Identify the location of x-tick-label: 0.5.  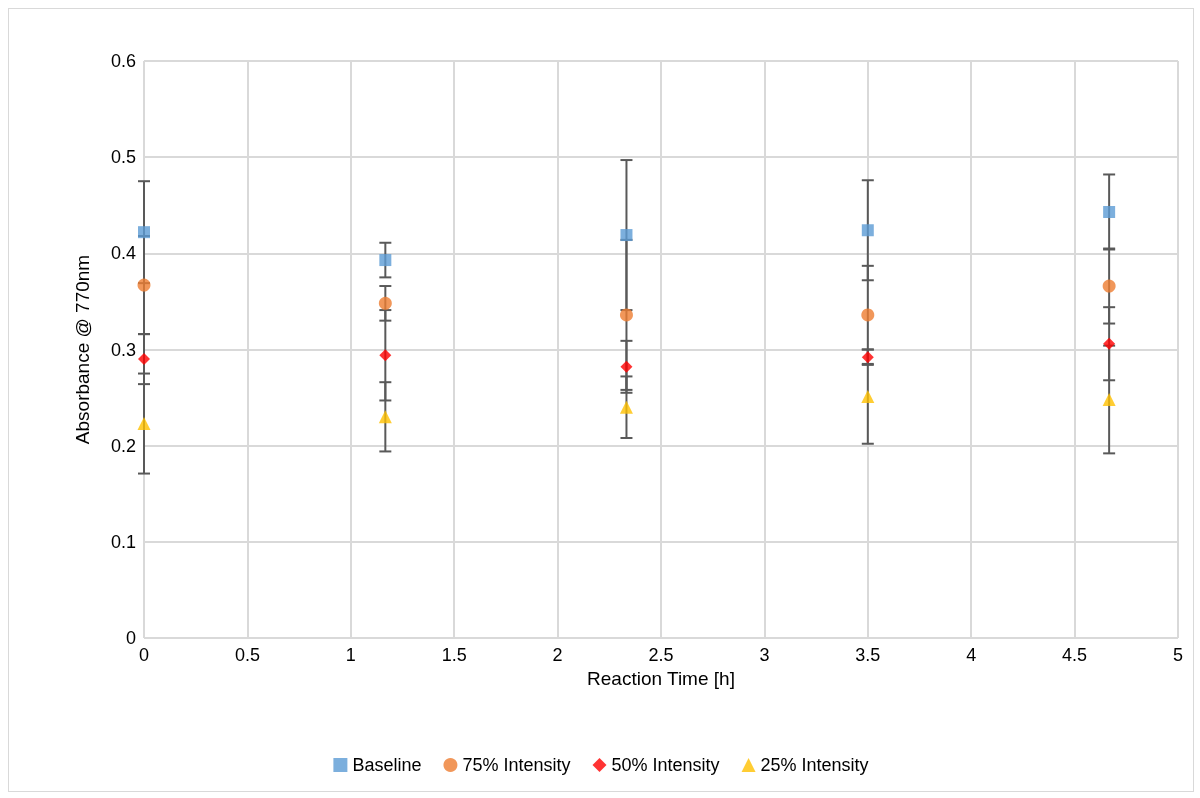
(247, 655).